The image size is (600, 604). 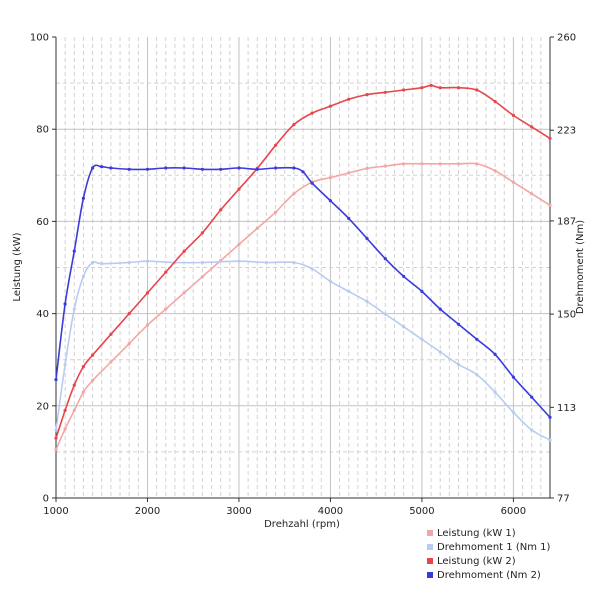 I want to click on x-tick-label: 2000, so click(x=147, y=511).